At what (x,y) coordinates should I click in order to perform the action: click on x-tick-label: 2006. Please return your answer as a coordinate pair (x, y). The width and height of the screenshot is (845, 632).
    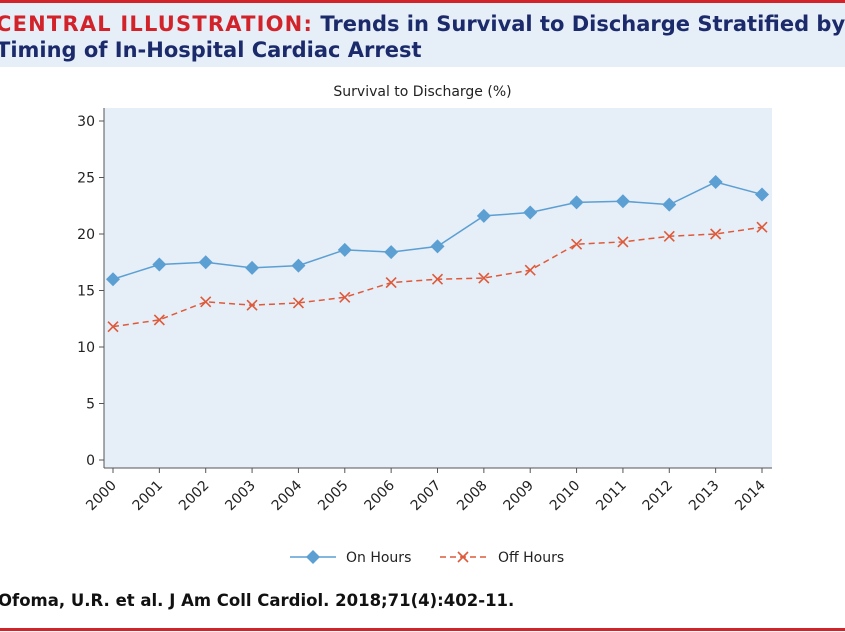
    Looking at the image, I should click on (379, 495).